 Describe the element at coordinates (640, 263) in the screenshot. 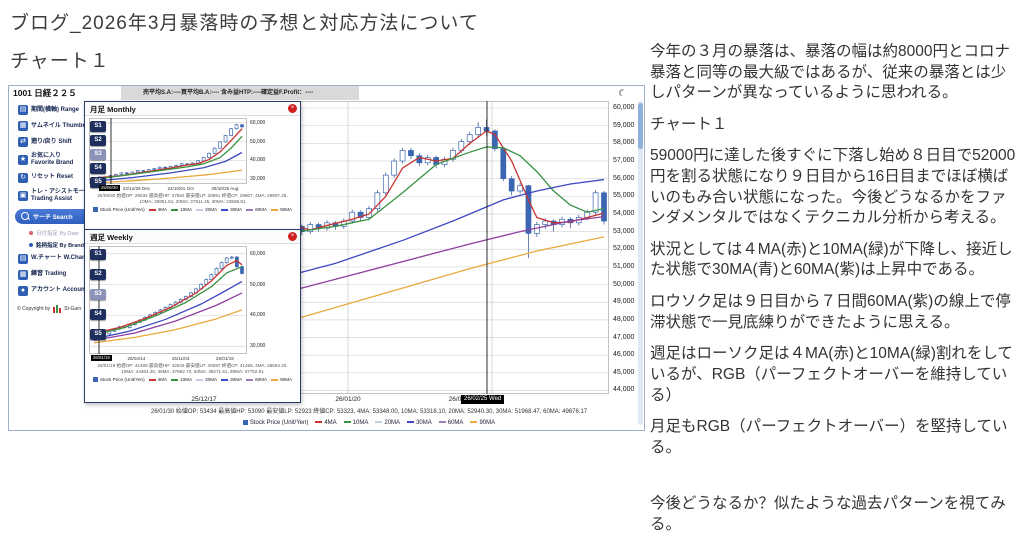

I see `vertical-scrollbar` at that location.